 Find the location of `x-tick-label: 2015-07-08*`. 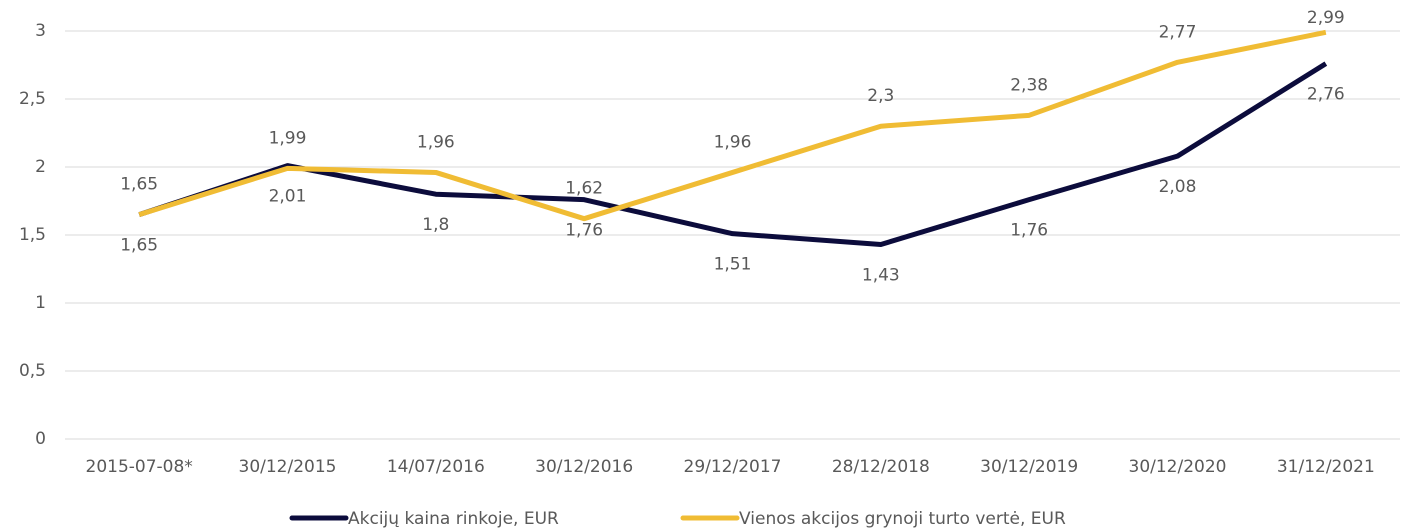

x-tick-label: 2015-07-08* is located at coordinates (139, 467).